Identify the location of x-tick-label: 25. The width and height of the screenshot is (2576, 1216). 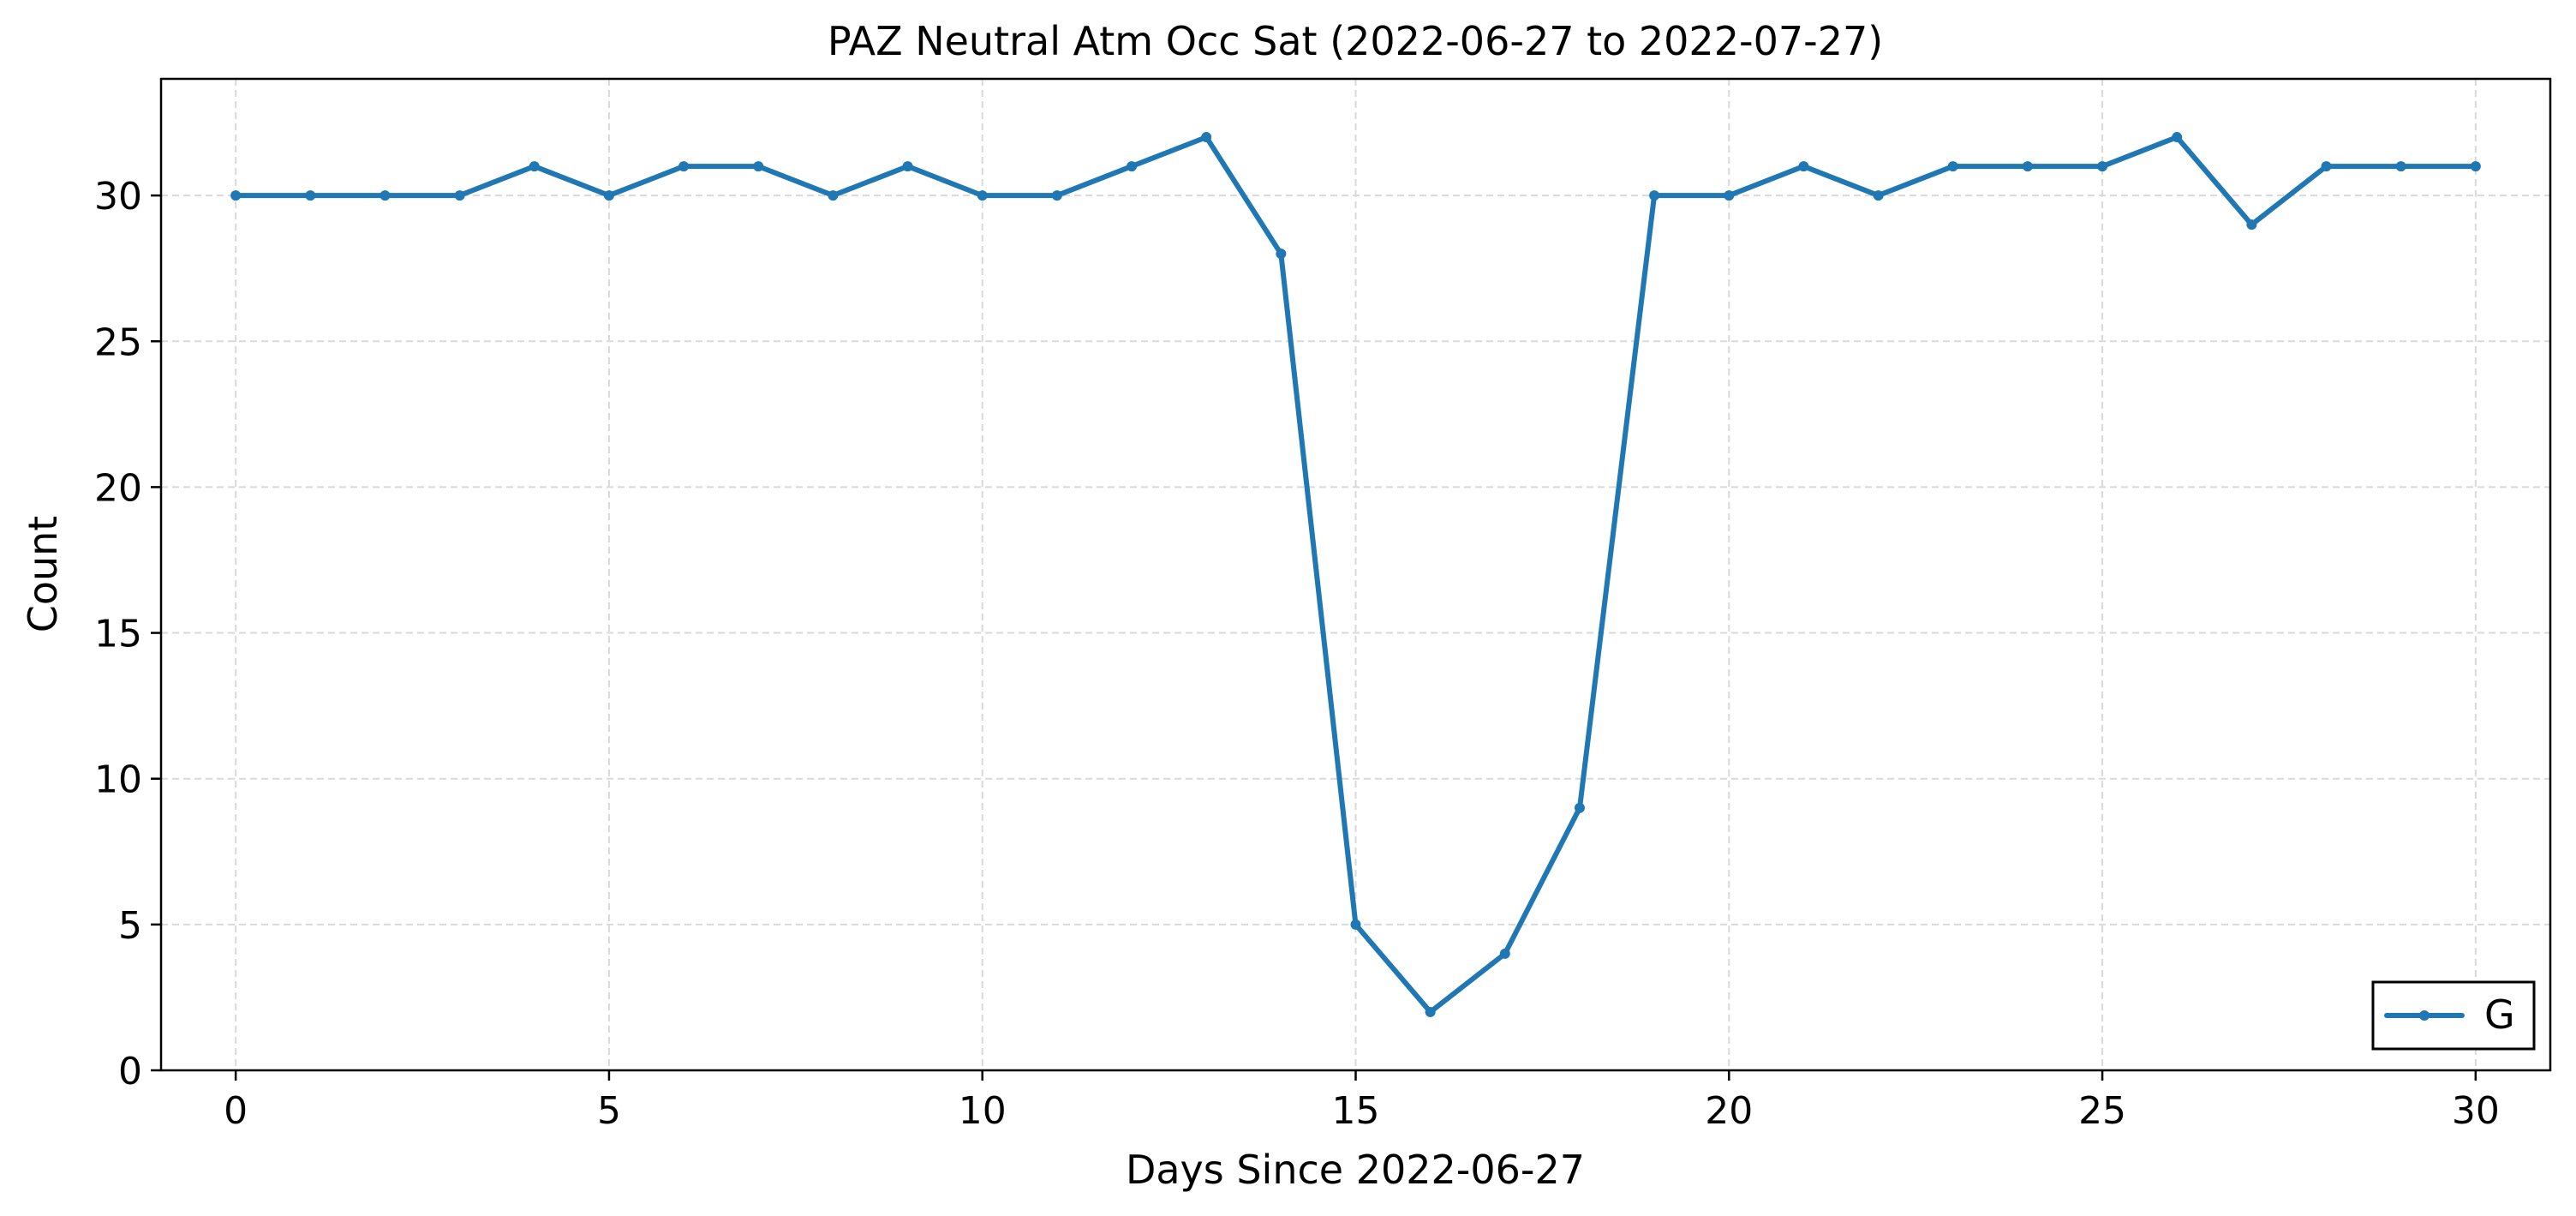
(2102, 1111).